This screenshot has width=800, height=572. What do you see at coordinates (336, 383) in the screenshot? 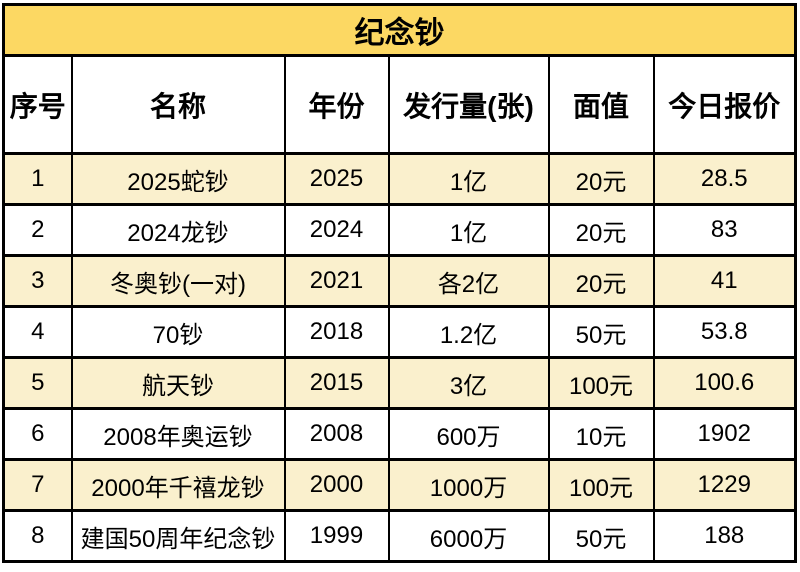
I see `cell-year: 2015` at bounding box center [336, 383].